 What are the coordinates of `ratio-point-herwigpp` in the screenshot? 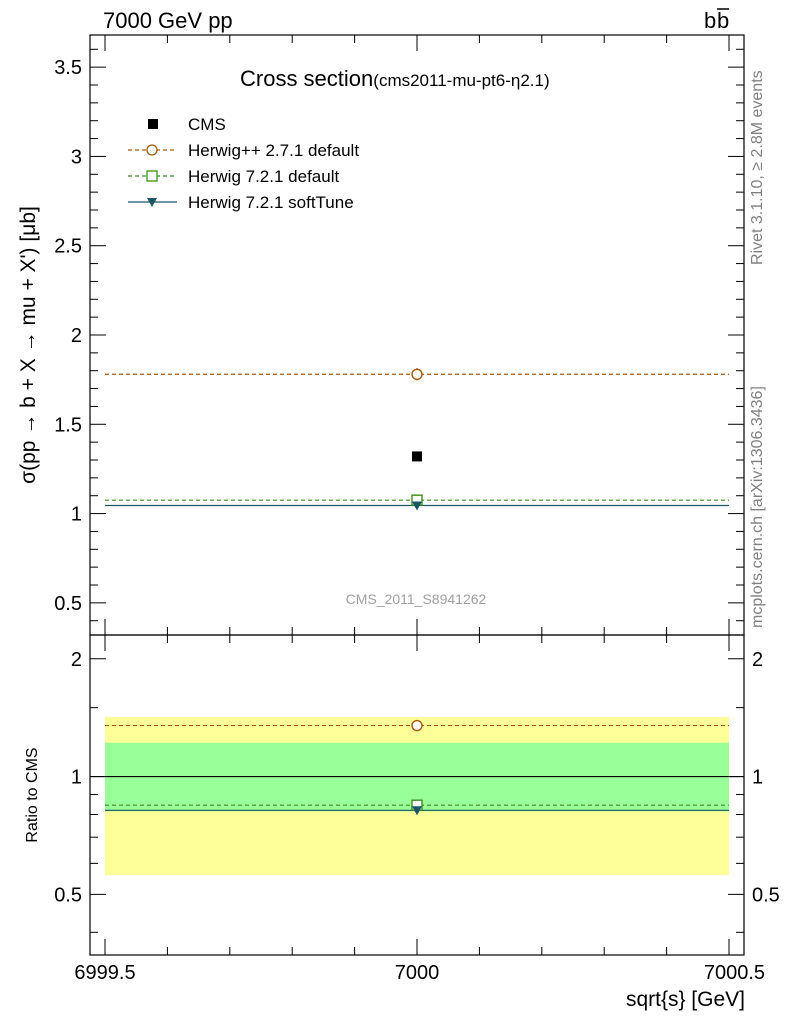 It's located at (417, 725).